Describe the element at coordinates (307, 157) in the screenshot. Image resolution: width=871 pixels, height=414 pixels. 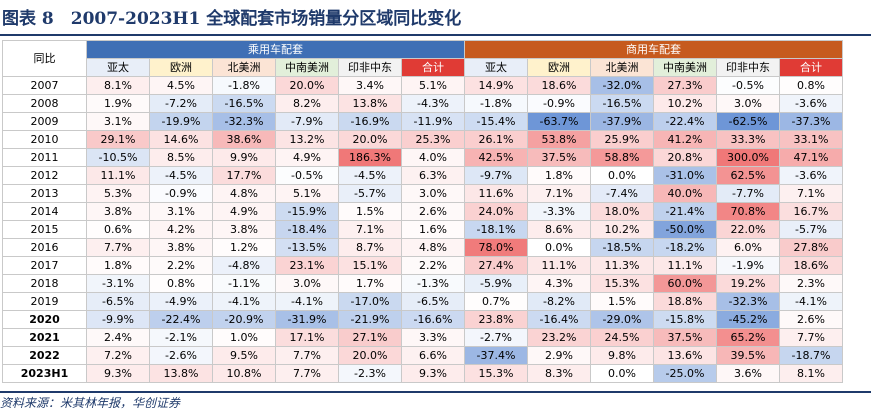
I see `value-cell: 4.9%` at that location.